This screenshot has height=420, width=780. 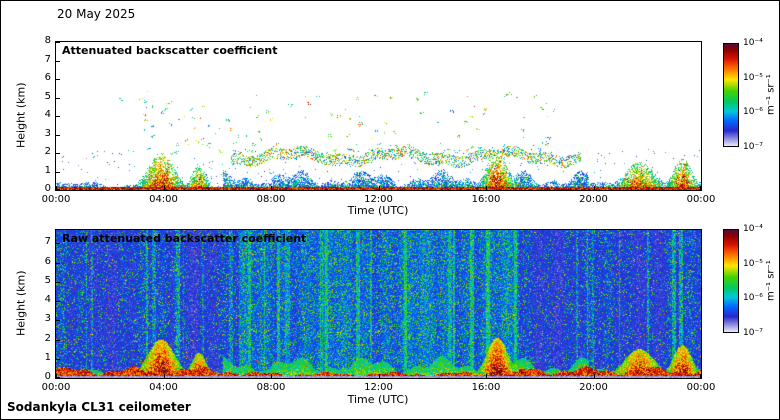 What do you see at coordinates (731, 281) in the screenshot?
I see `colorbar-bottom` at bounding box center [731, 281].